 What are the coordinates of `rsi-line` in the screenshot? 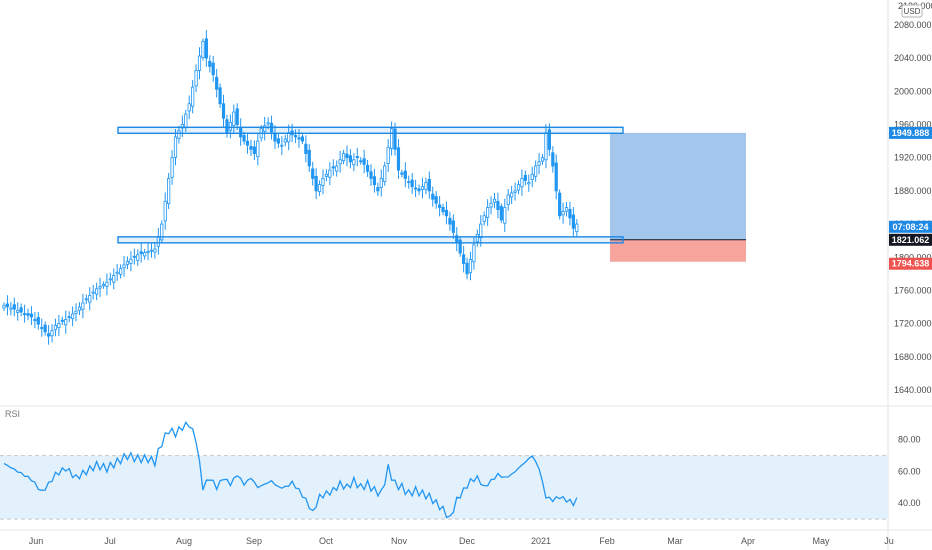 It's located at (290, 469).